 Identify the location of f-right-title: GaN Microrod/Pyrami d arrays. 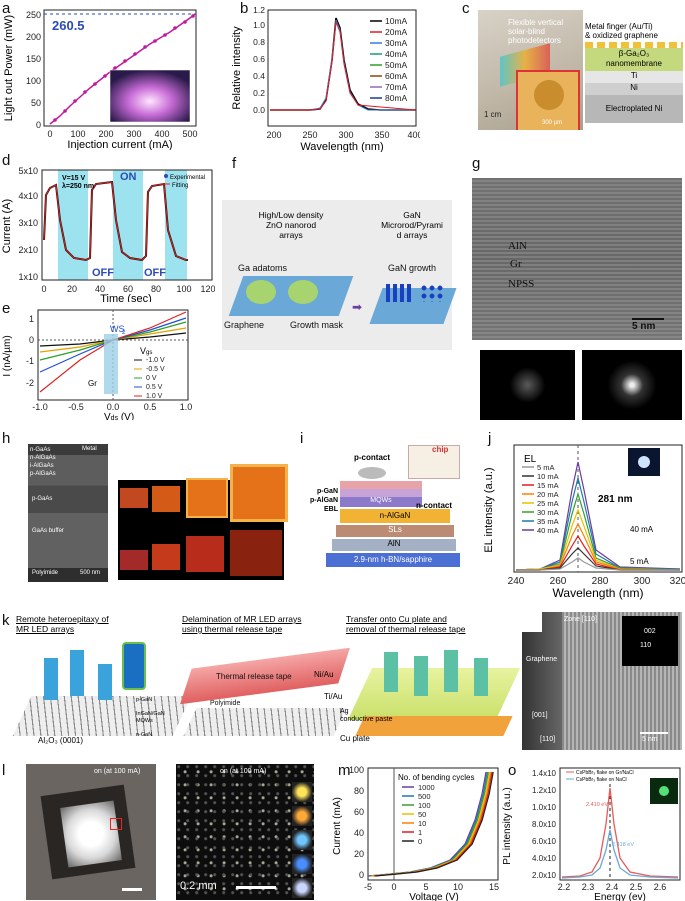
(412, 225).